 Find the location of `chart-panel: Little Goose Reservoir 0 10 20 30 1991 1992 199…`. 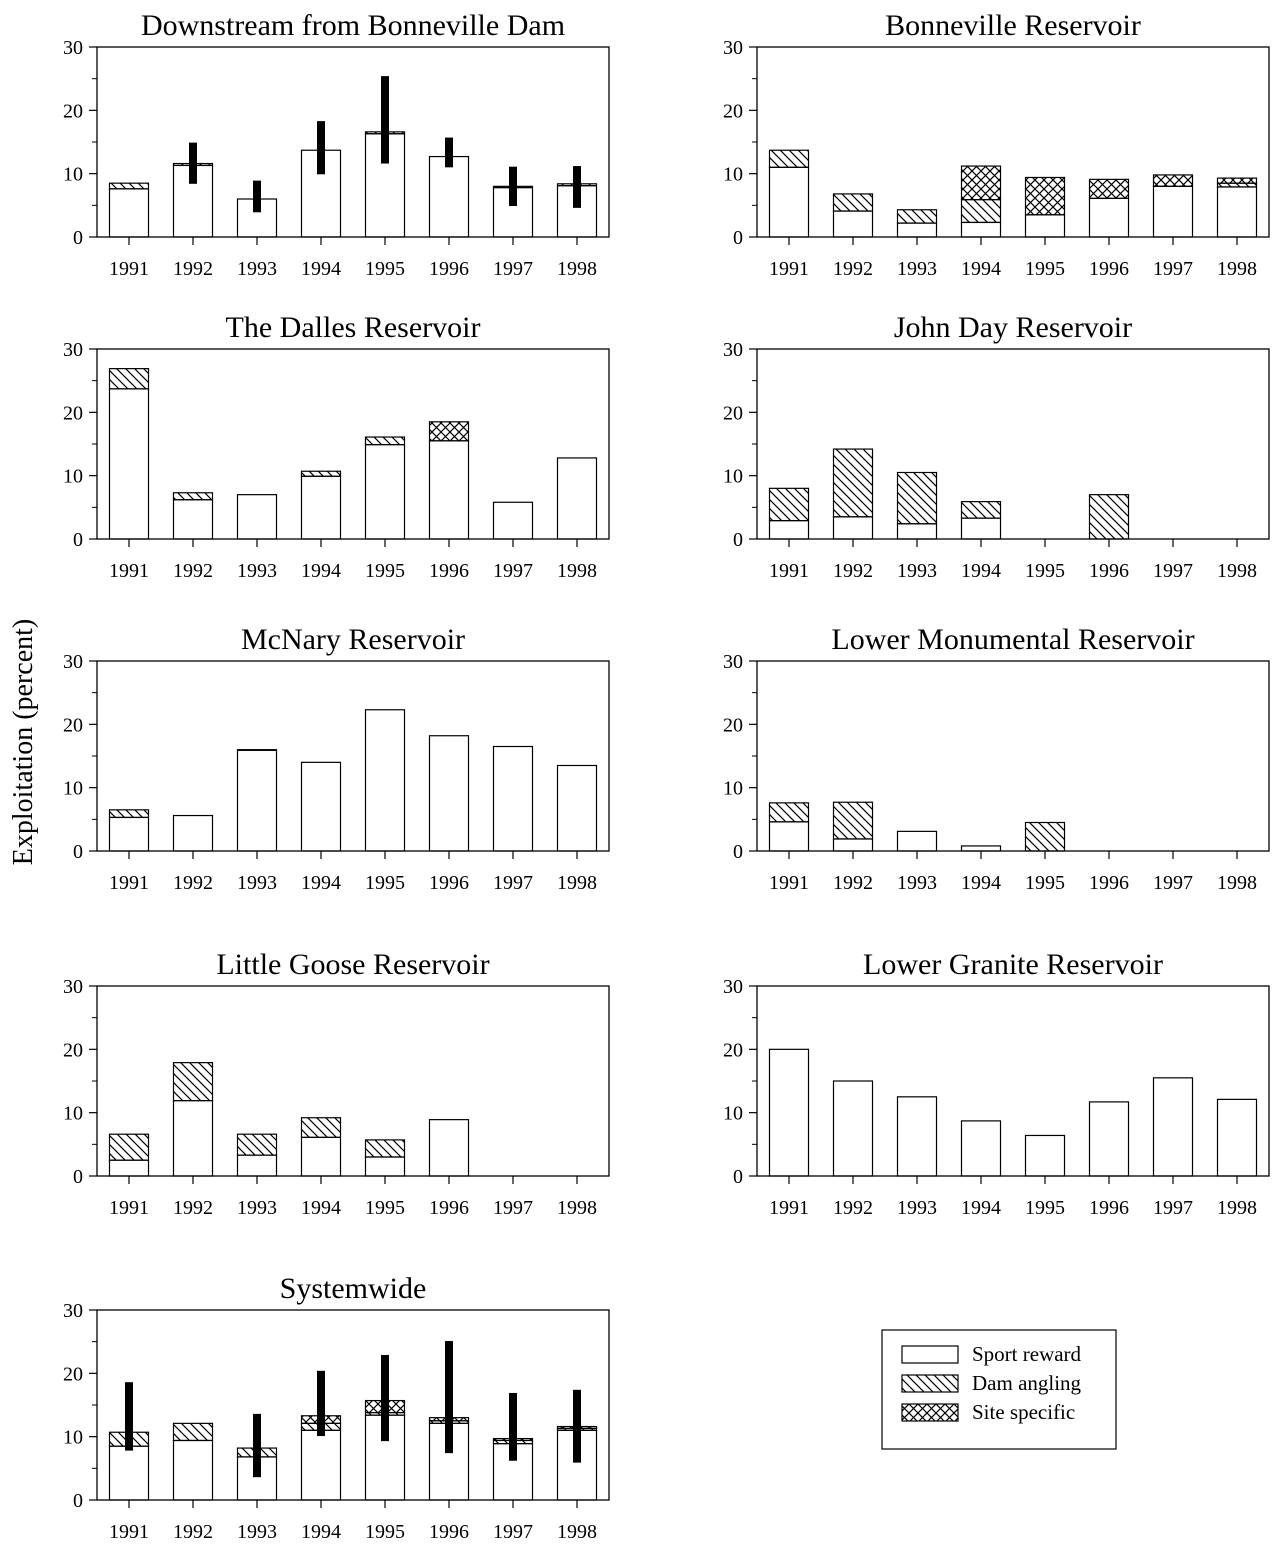

chart-panel: Little Goose Reservoir 0 10 20 30 1991 1992 199… is located at coordinates (336, 1083).